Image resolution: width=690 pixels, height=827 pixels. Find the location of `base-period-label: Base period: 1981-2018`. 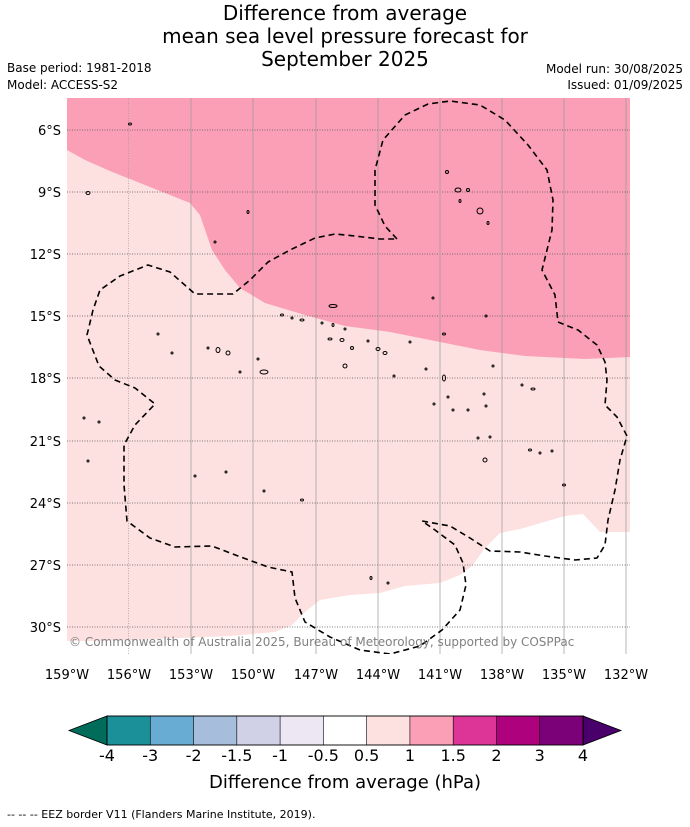

base-period-label: Base period: 1981-2018 is located at coordinates (79, 68).